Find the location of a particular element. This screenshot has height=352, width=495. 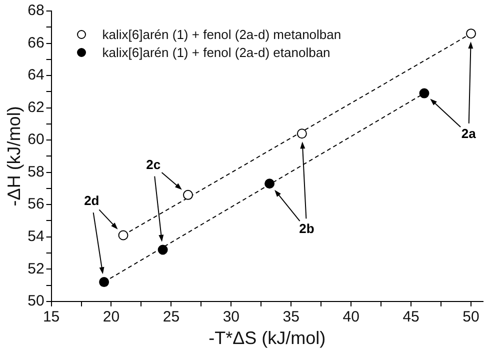

x-tick-label: 25 is located at coordinates (171, 317).